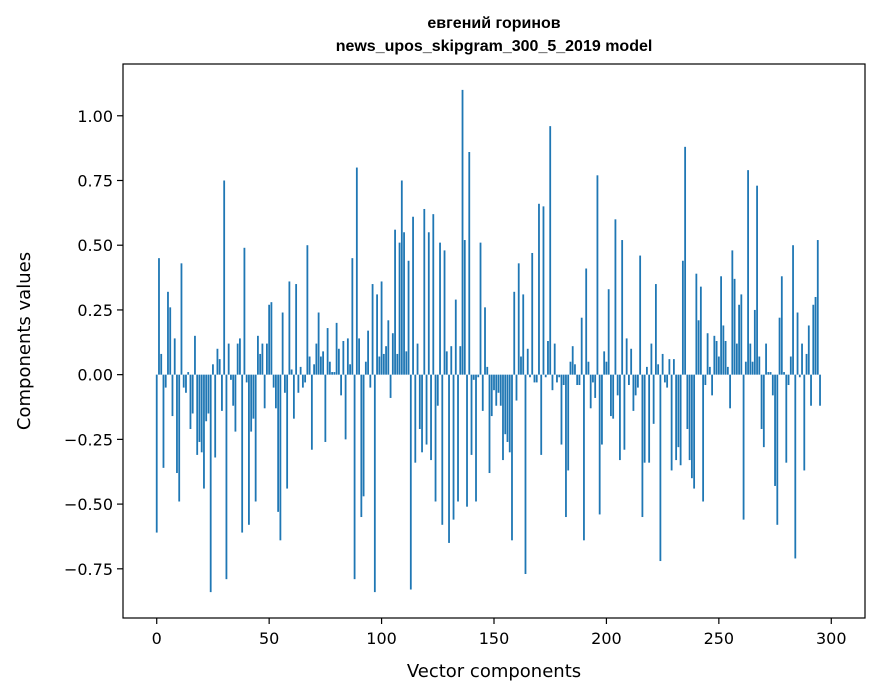 This screenshot has width=880, height=696. What do you see at coordinates (95, 310) in the screenshot?
I see `y-tick-label: 0.25` at bounding box center [95, 310].